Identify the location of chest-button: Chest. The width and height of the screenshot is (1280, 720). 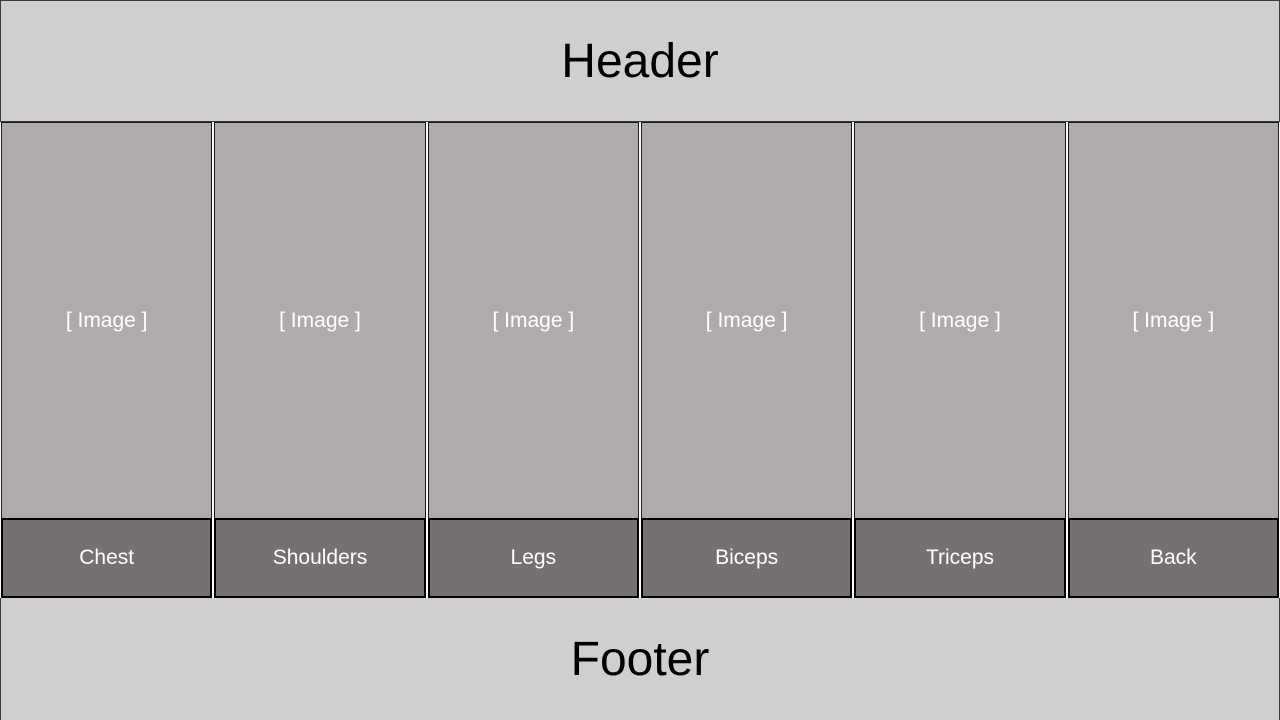
(107, 558).